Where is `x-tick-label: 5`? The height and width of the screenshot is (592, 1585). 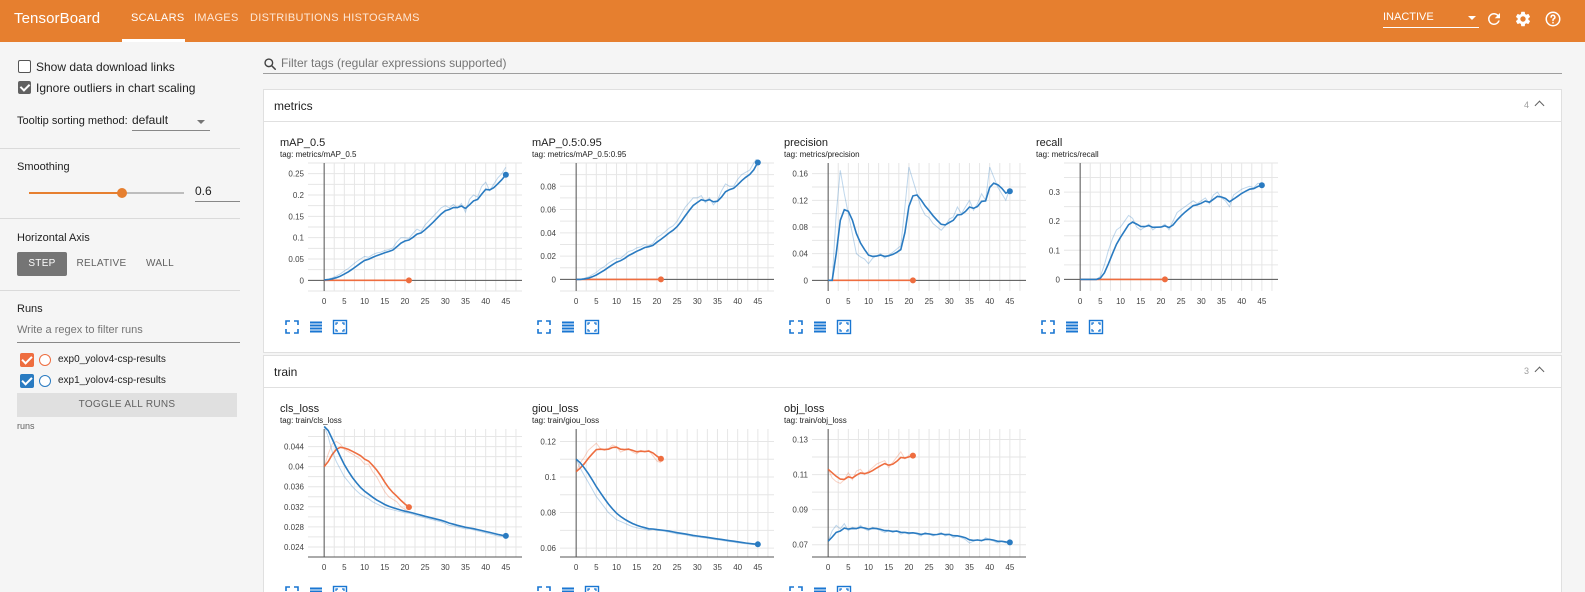 x-tick-label: 5 is located at coordinates (848, 301).